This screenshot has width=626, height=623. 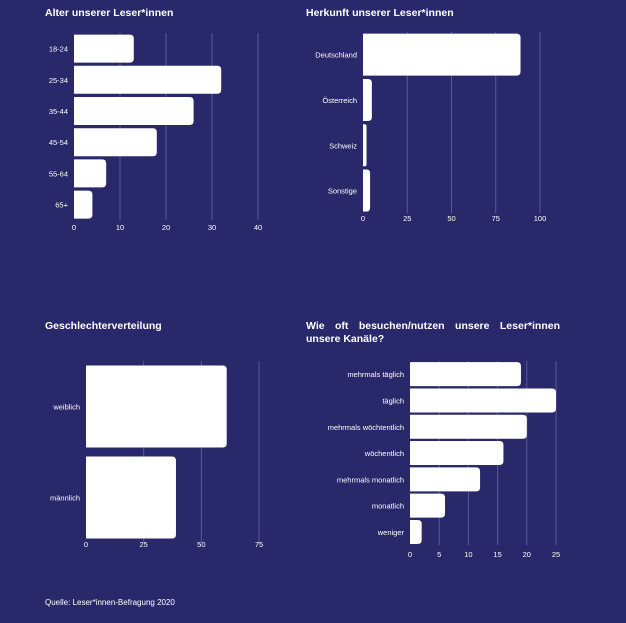 What do you see at coordinates (380, 13) in the screenshot?
I see `chart-title-origin: Herkunft unserer Leser*innen` at bounding box center [380, 13].